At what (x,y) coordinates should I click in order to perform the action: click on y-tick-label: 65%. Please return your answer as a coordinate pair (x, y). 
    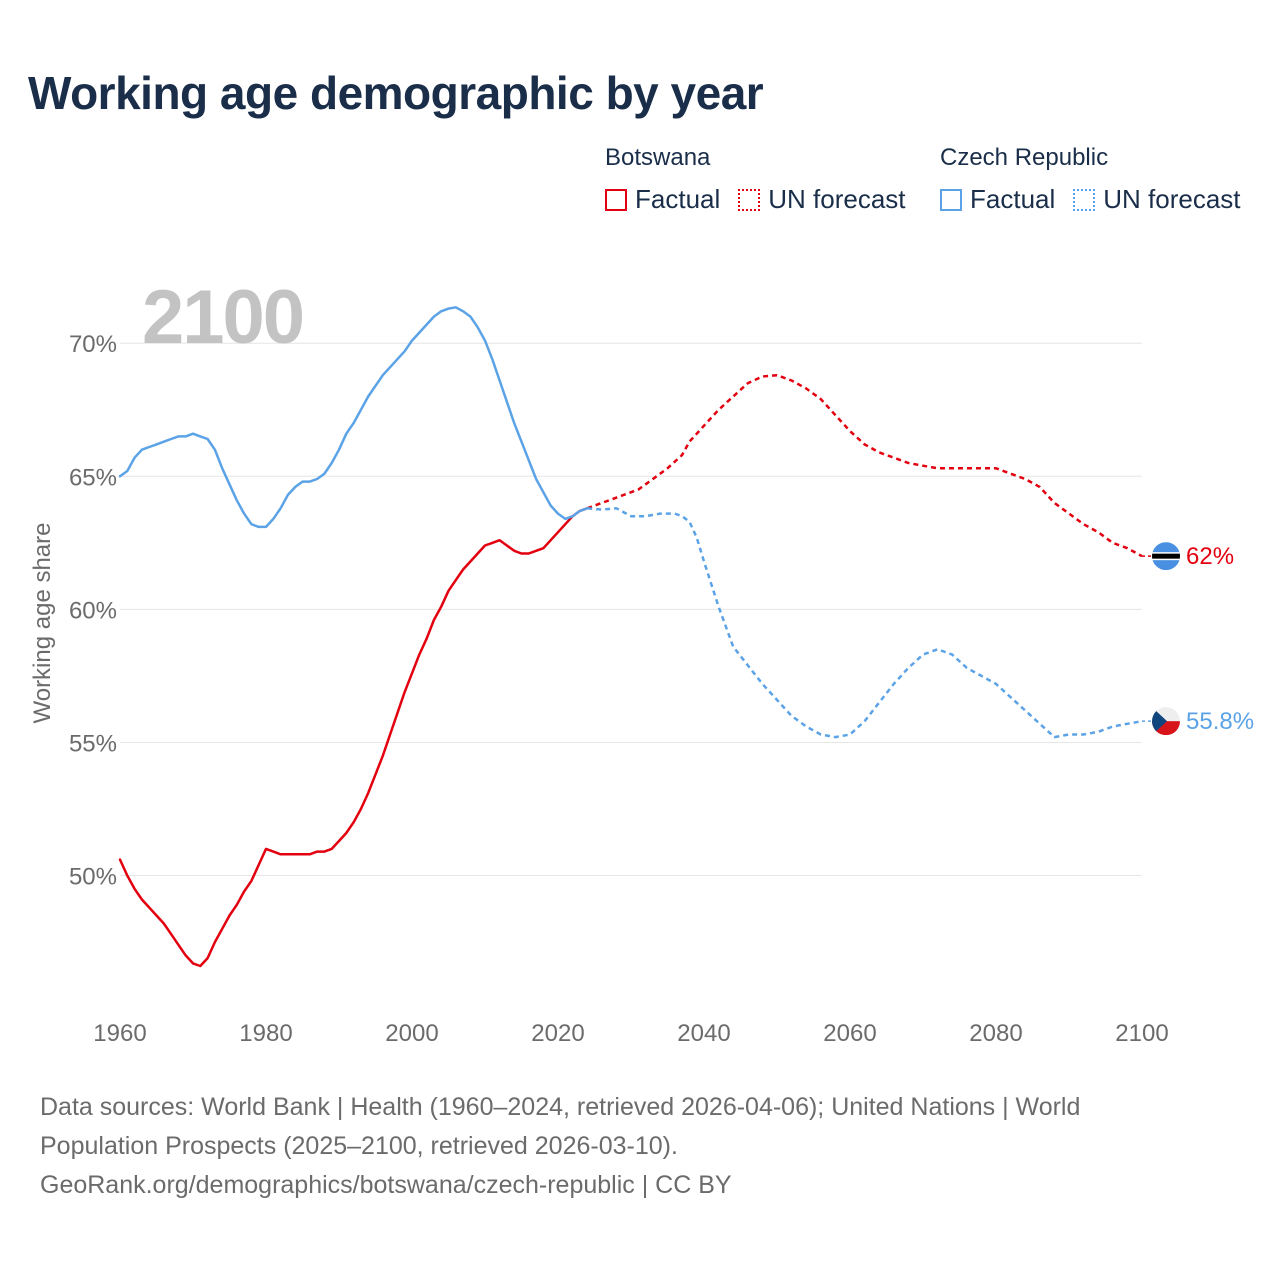
    Looking at the image, I should click on (93, 477).